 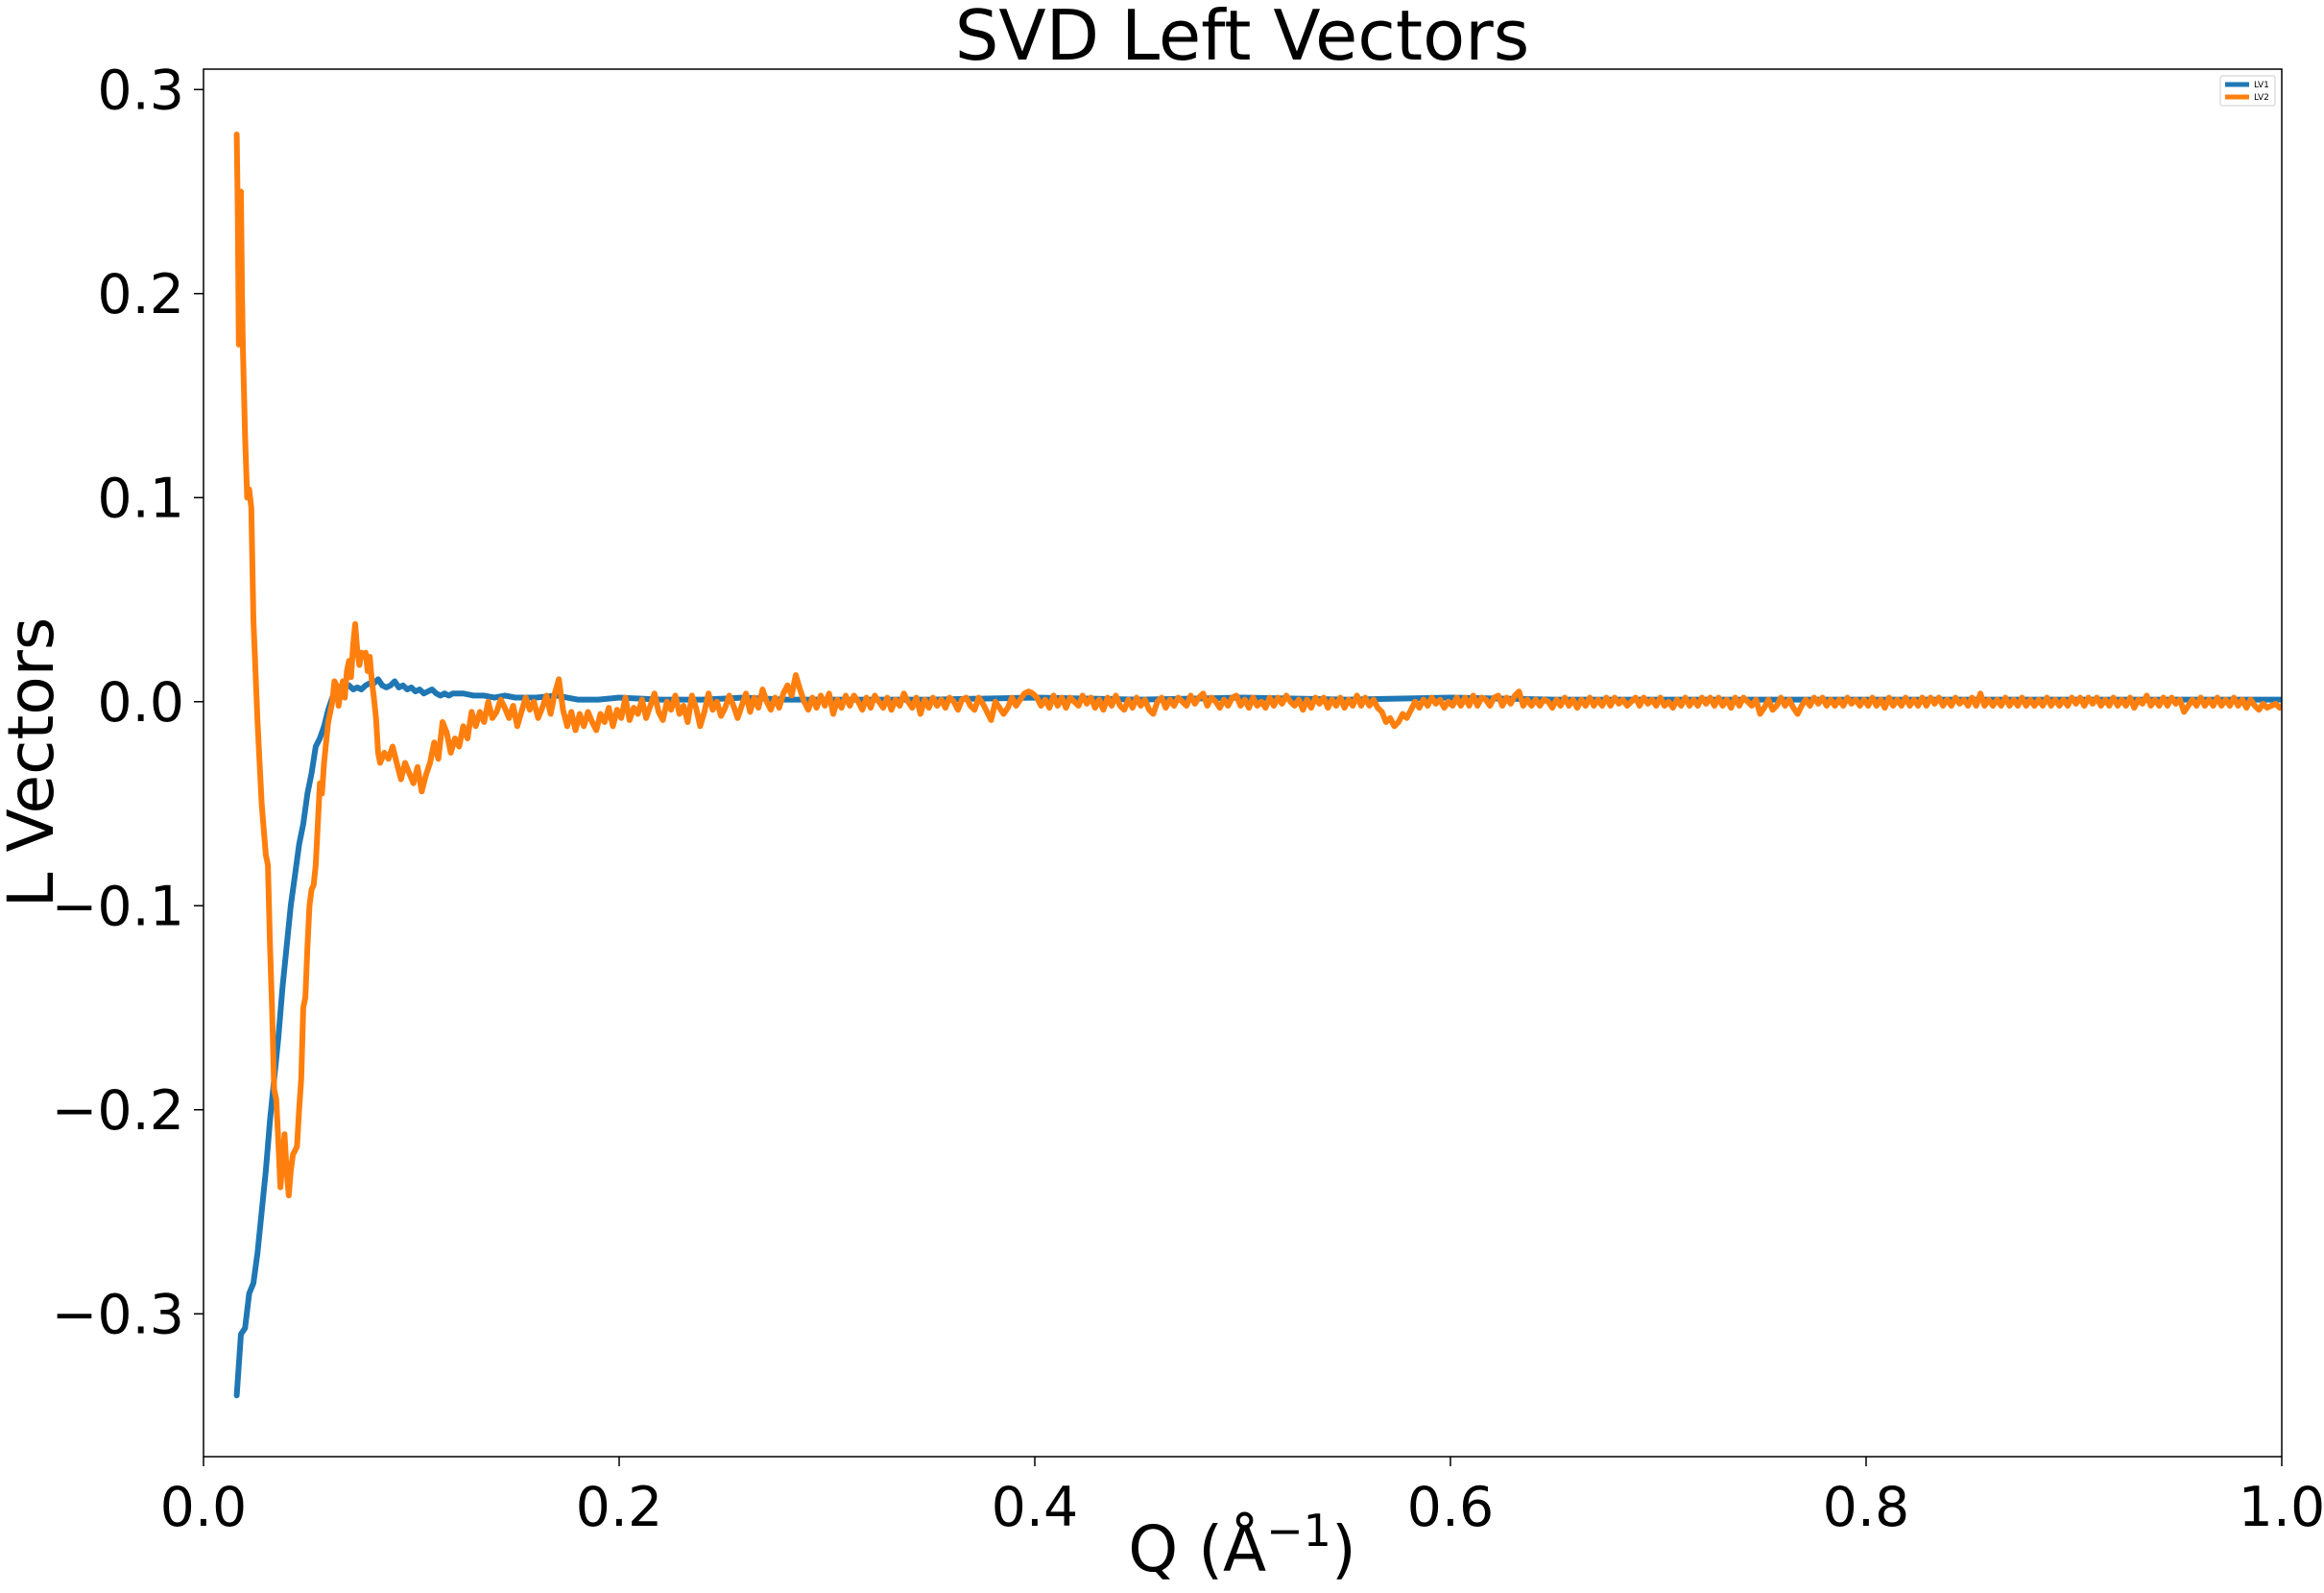 What do you see at coordinates (619, 1507) in the screenshot?
I see `x-tick-label: 0.2` at bounding box center [619, 1507].